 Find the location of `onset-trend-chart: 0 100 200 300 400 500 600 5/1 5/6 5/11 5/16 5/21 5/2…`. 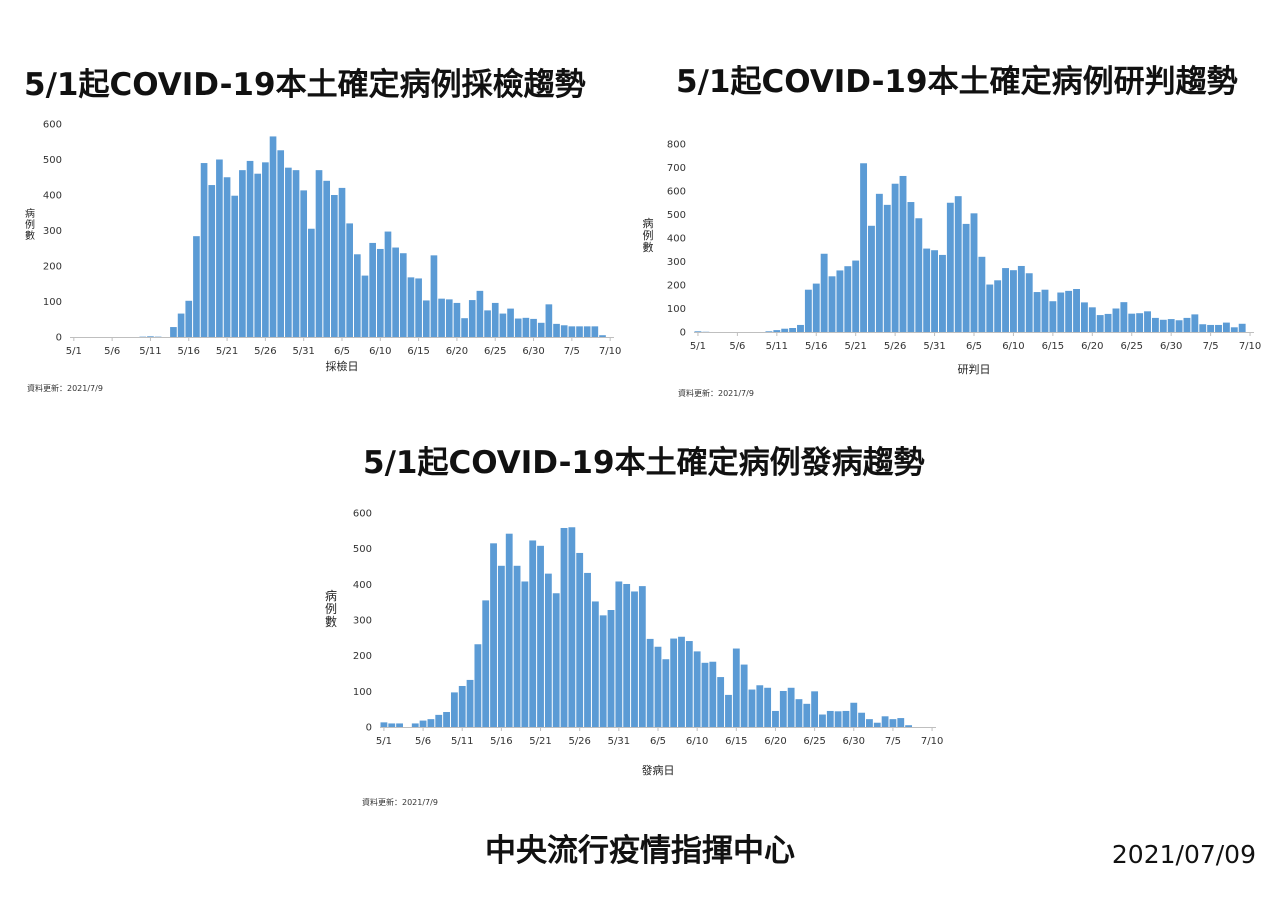

onset-trend-chart: 0 100 200 300 400 500 600 5/1 5/6 5/11 5/16 5/21 5/2… is located at coordinates (634, 643).